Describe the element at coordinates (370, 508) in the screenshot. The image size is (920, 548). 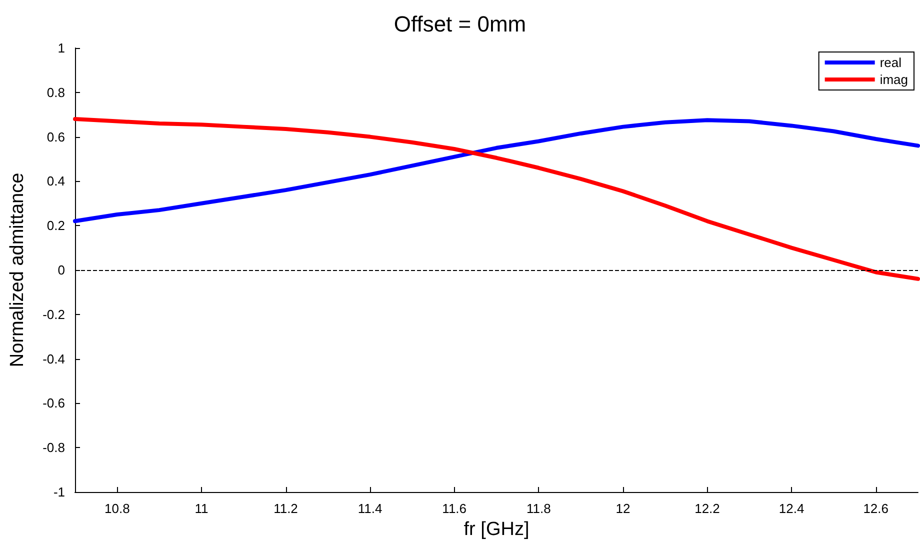
I see `x-tick-label: 11.4` at that location.